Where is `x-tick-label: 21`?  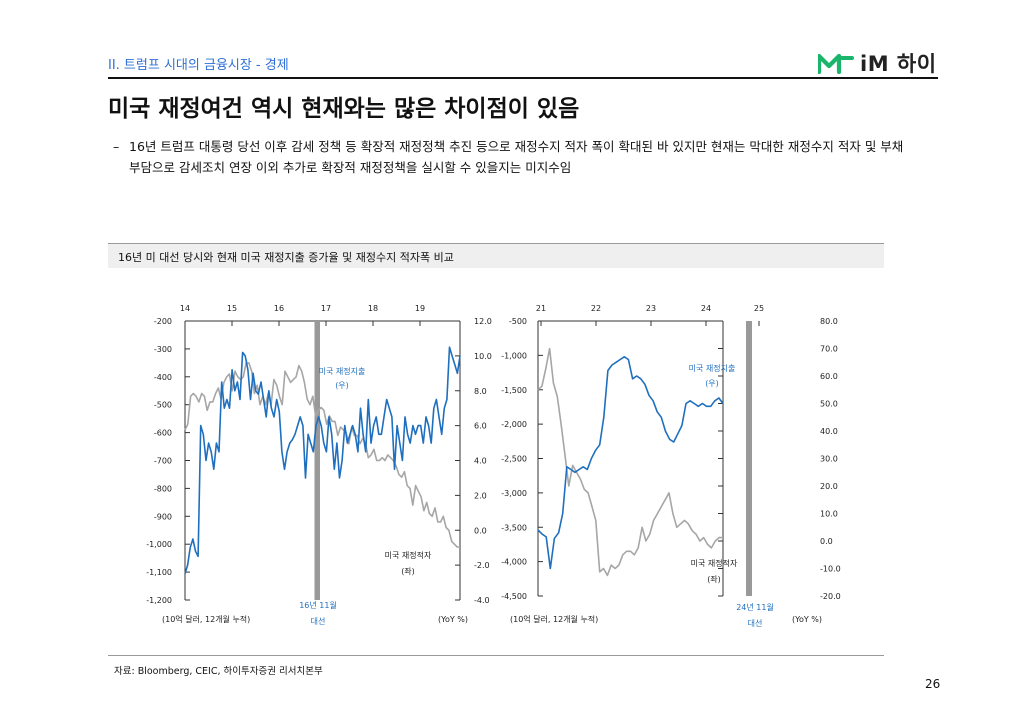
x-tick-label: 21 is located at coordinates (541, 308).